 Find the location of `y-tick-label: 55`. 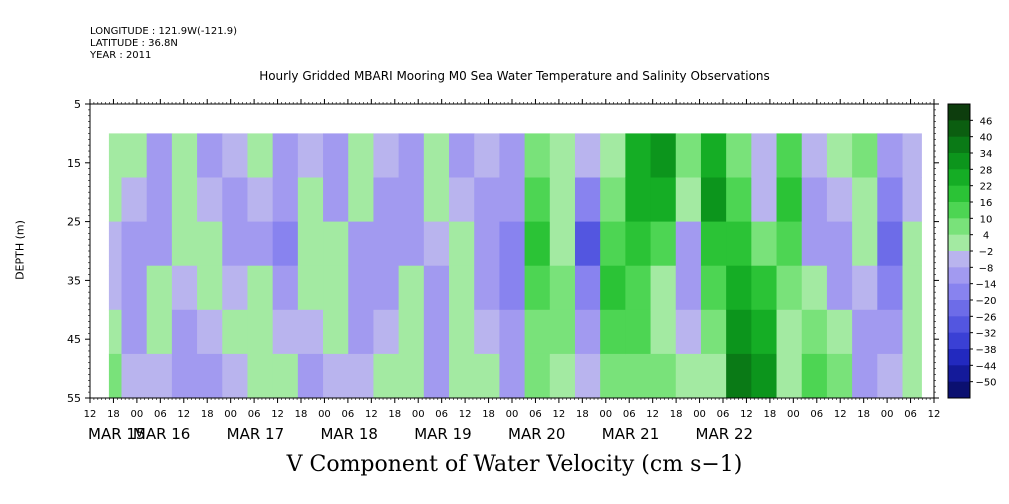

y-tick-label: 55 is located at coordinates (74, 398).